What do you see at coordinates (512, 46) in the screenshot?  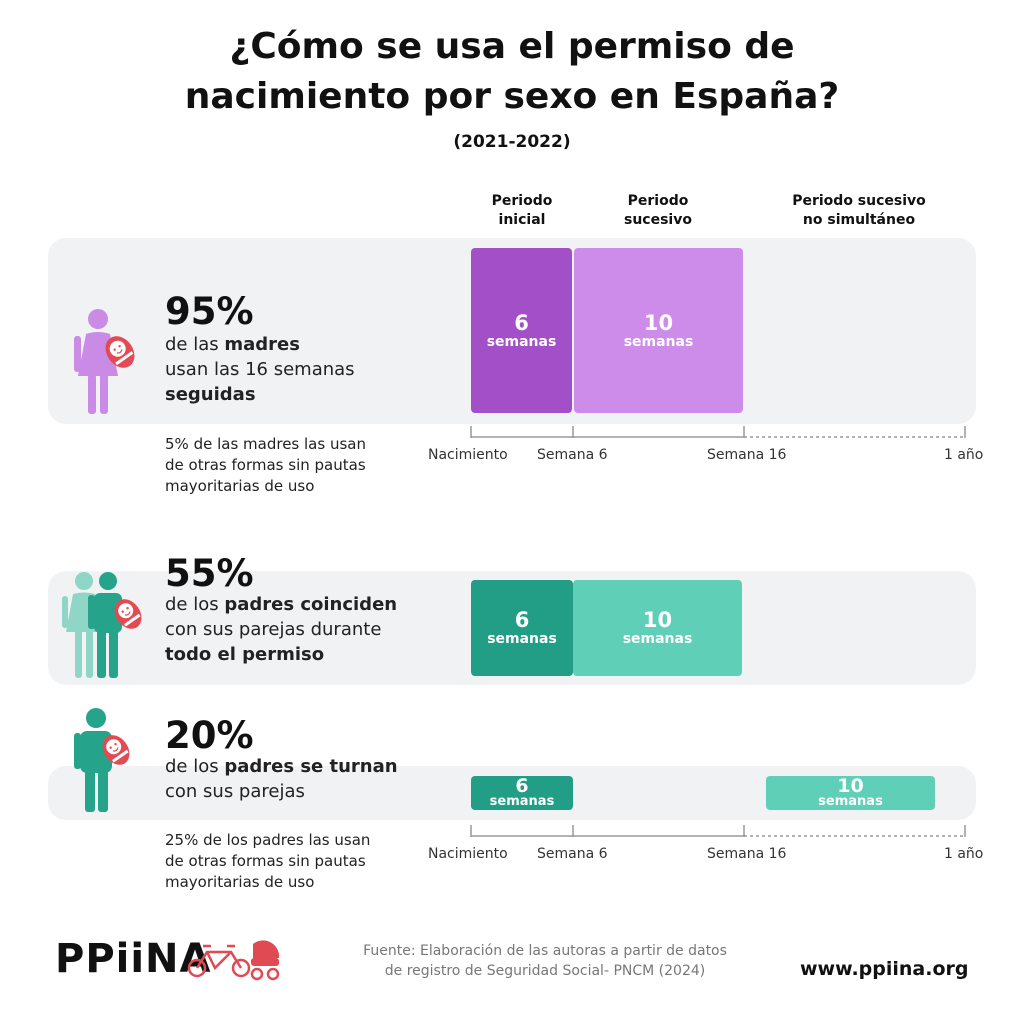 I see `title-line-1: ¿Cómo se usa el permiso de` at bounding box center [512, 46].